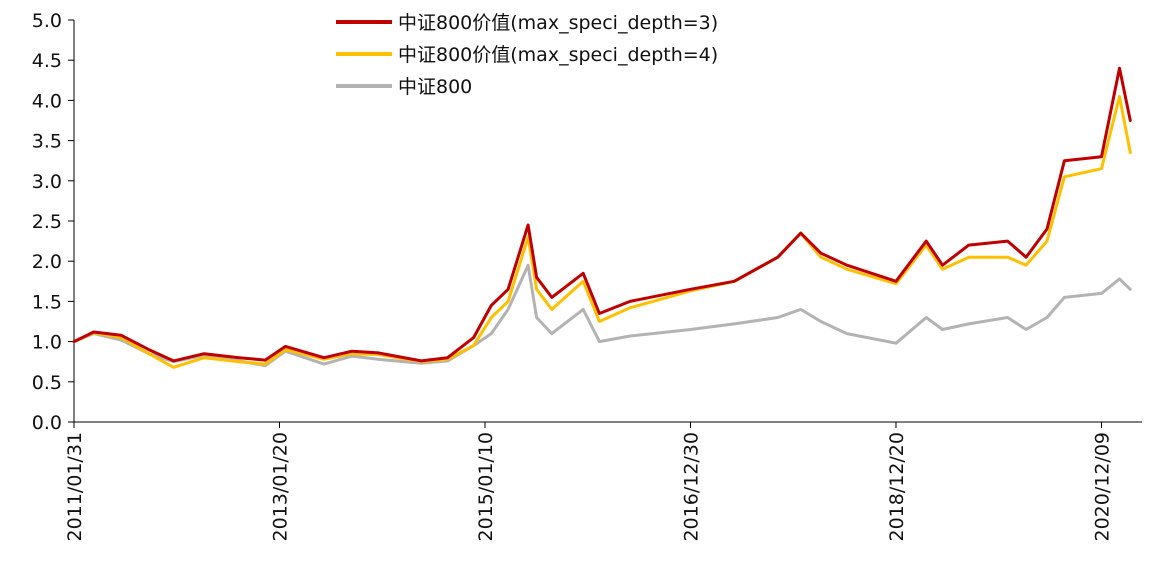 This screenshot has width=1155, height=573. I want to click on legend-label: 中证800价值(max_speci_depth=4), so click(558, 55).